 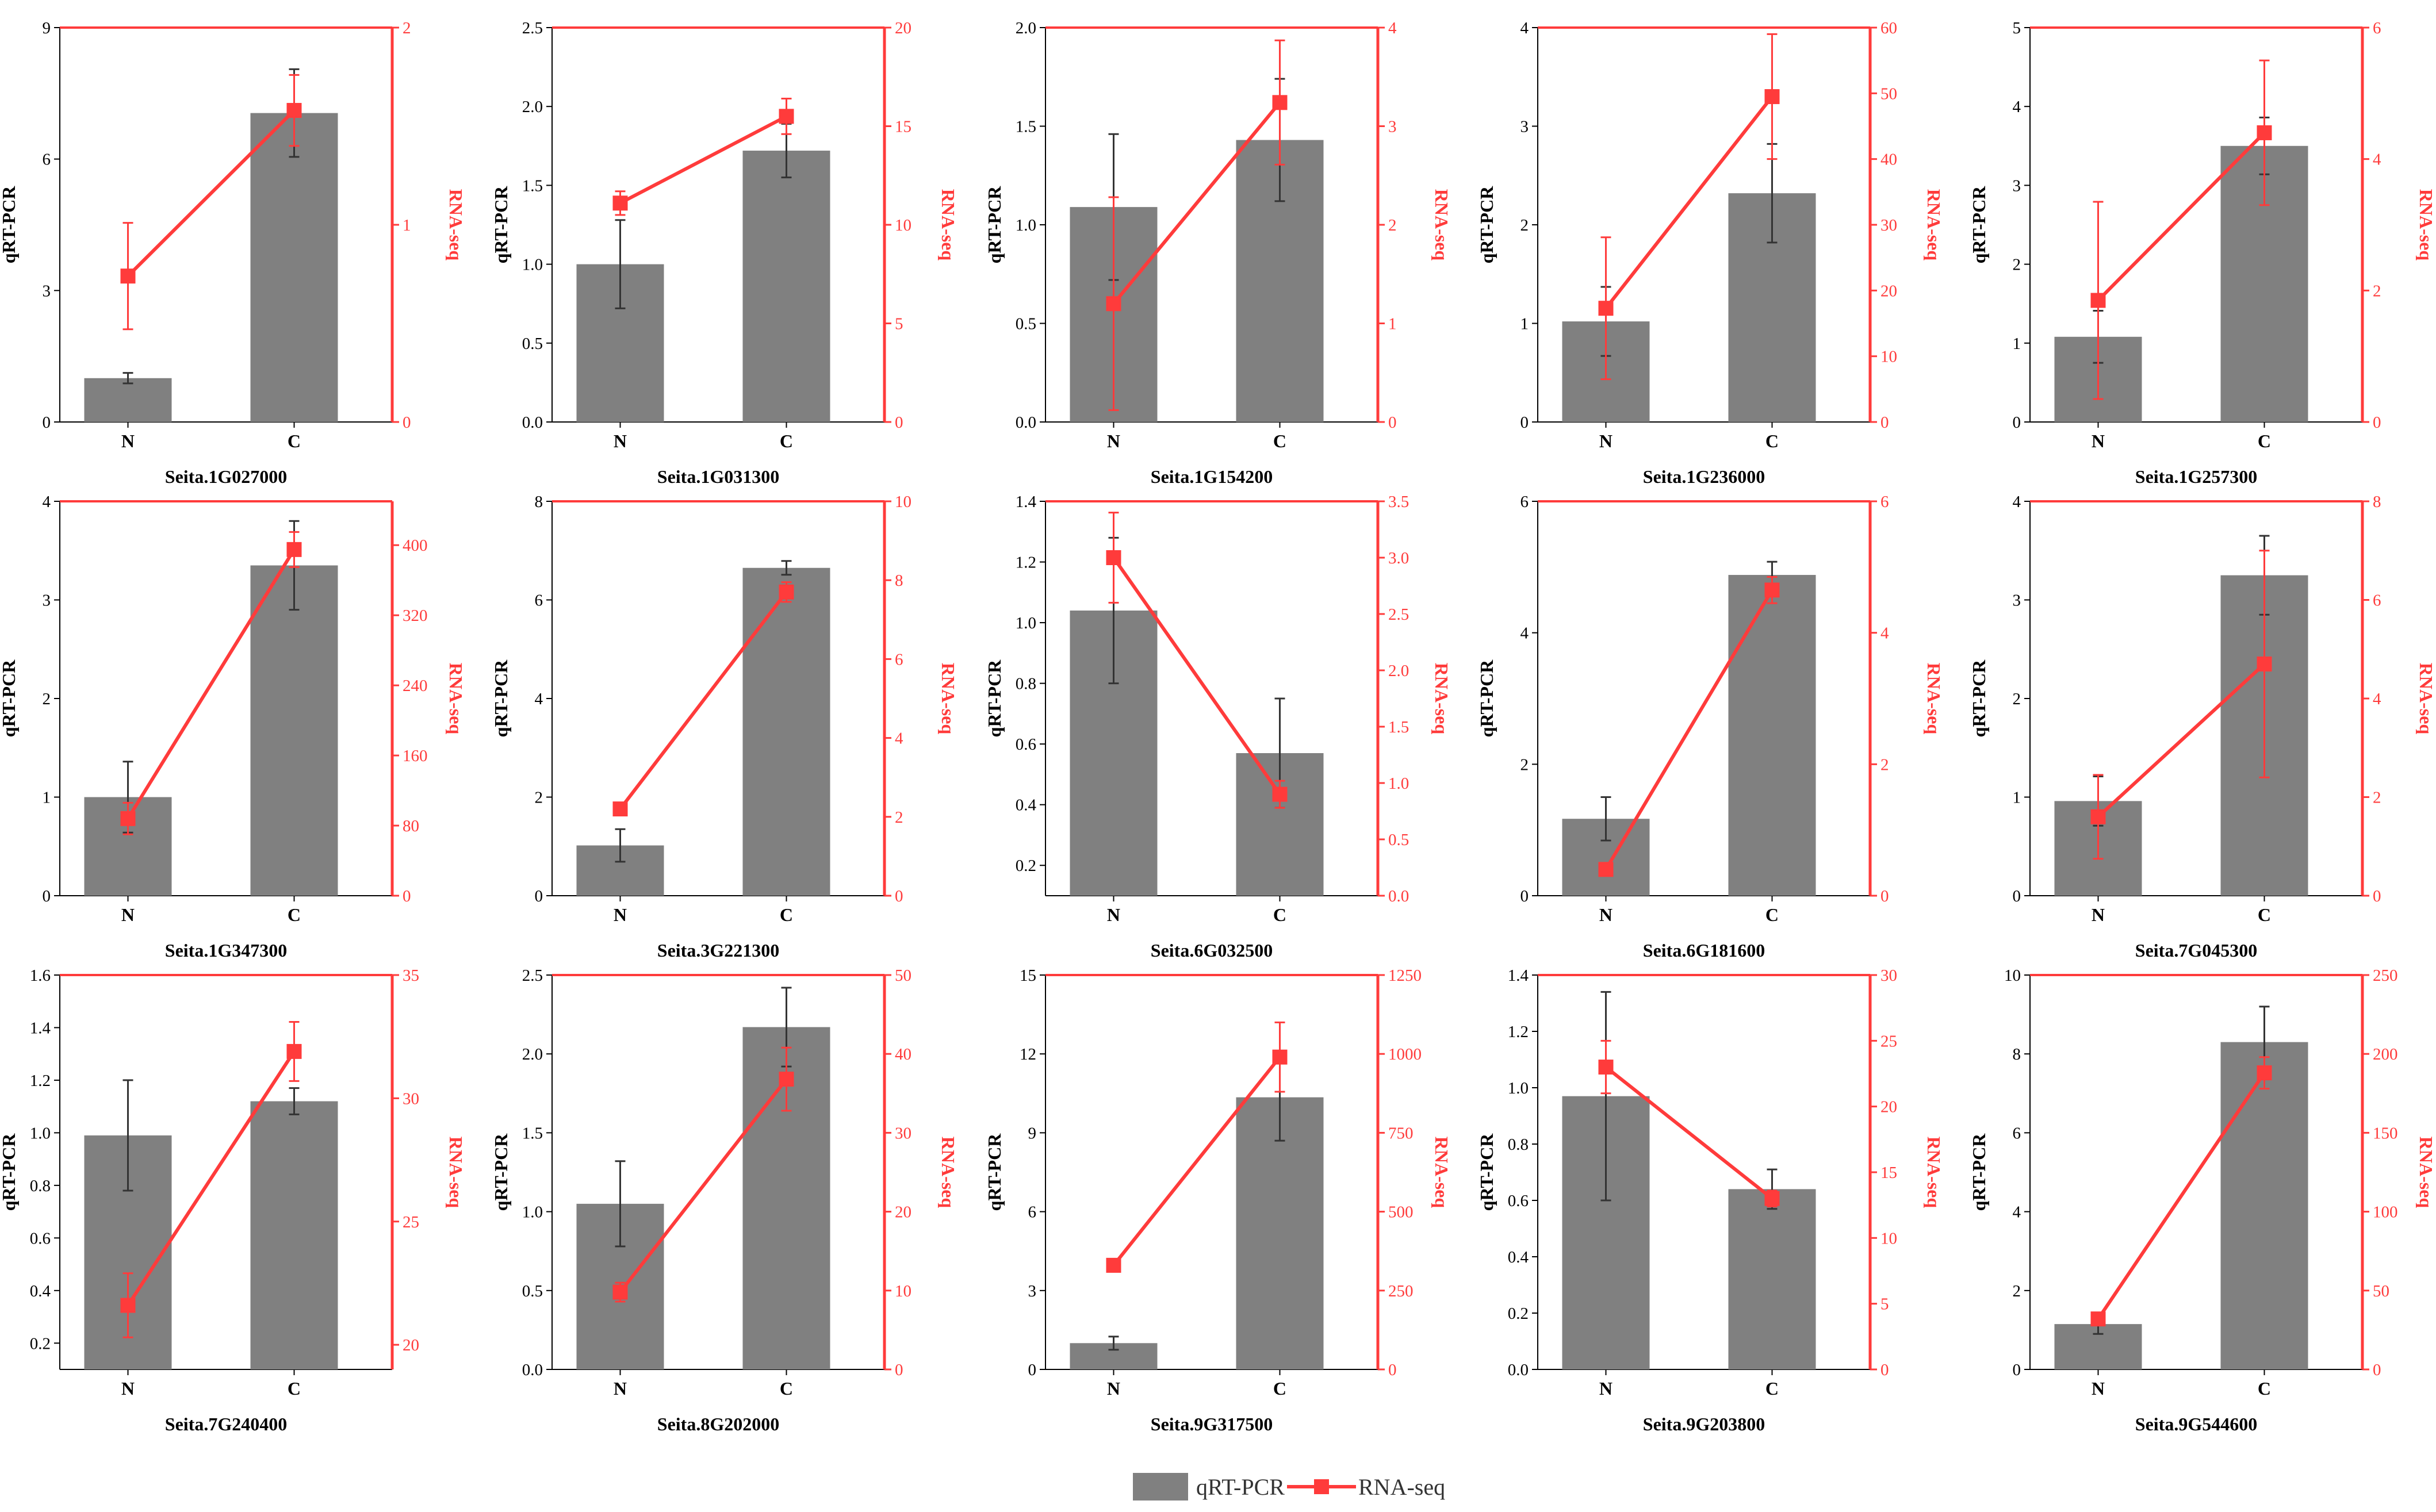 What do you see at coordinates (1026, 127) in the screenshot?
I see `left-tick-label: 1.5` at bounding box center [1026, 127].